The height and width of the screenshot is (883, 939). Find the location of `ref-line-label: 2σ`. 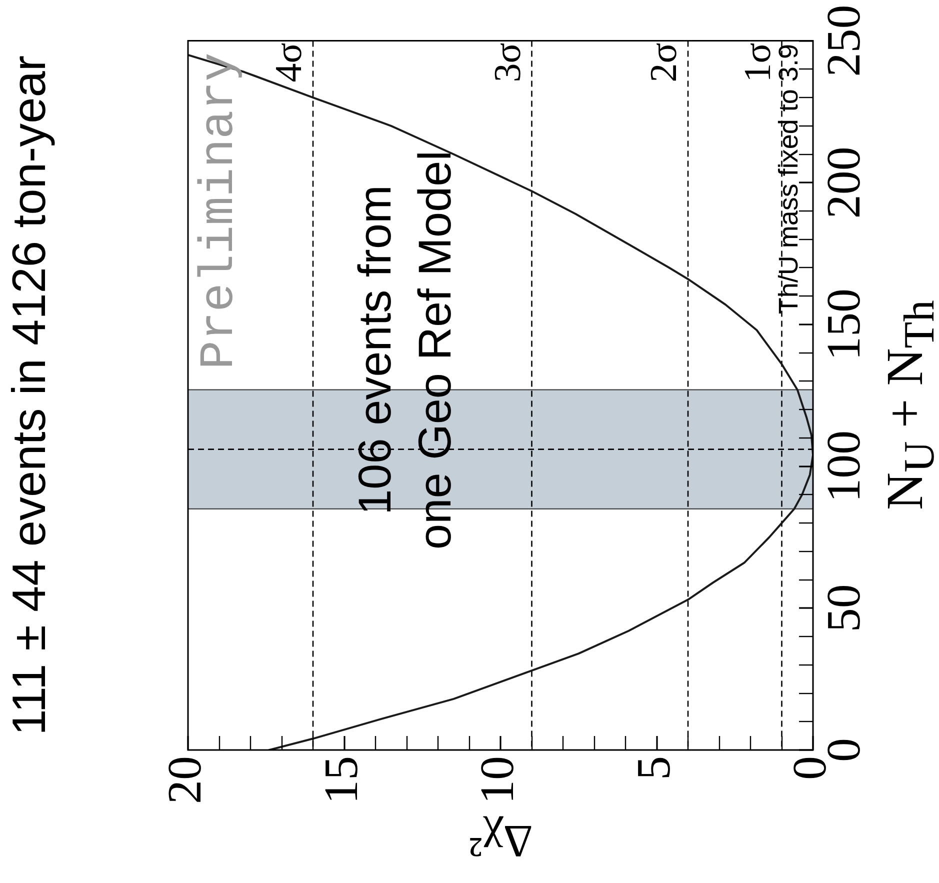

ref-line-label: 2σ is located at coordinates (664, 62).